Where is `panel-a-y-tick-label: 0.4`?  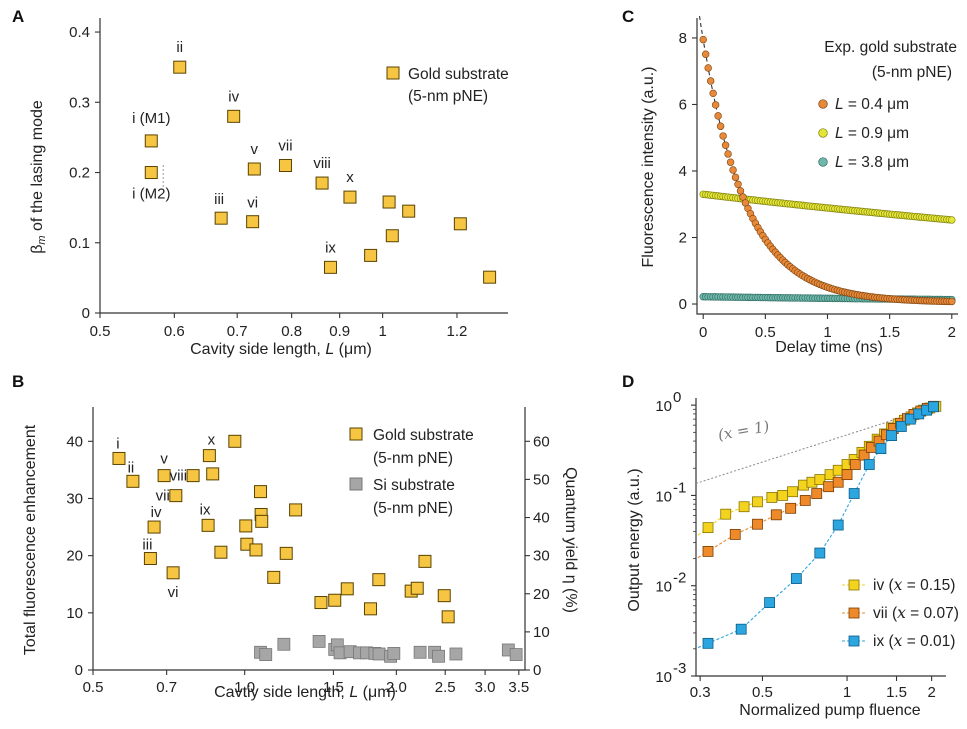 panel-a-y-tick-label: 0.4 is located at coordinates (79, 32).